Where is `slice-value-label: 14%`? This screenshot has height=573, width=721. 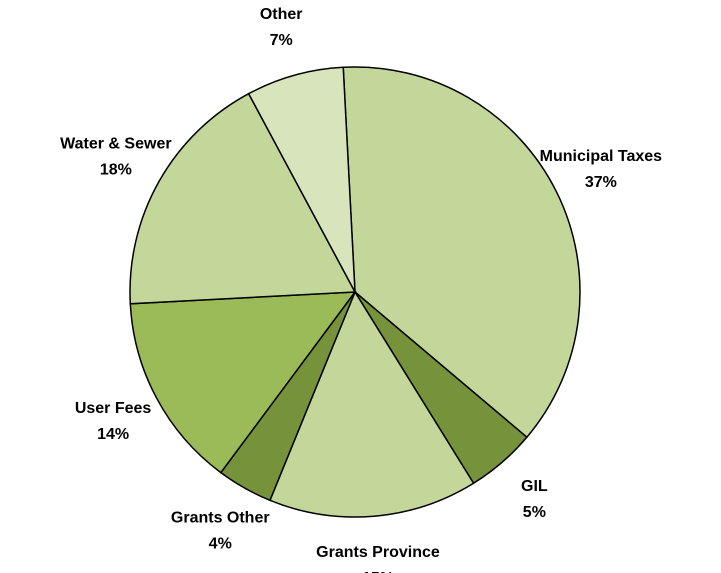
slice-value-label: 14% is located at coordinates (113, 434).